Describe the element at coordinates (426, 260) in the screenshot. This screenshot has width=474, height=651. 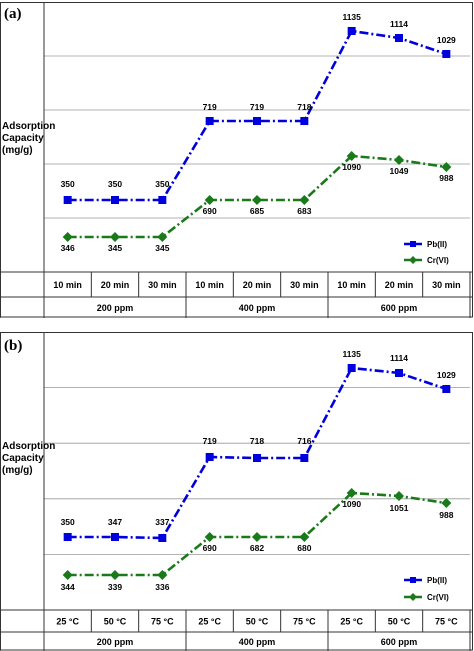
I see `legend-entry: Cr(VI)` at that location.